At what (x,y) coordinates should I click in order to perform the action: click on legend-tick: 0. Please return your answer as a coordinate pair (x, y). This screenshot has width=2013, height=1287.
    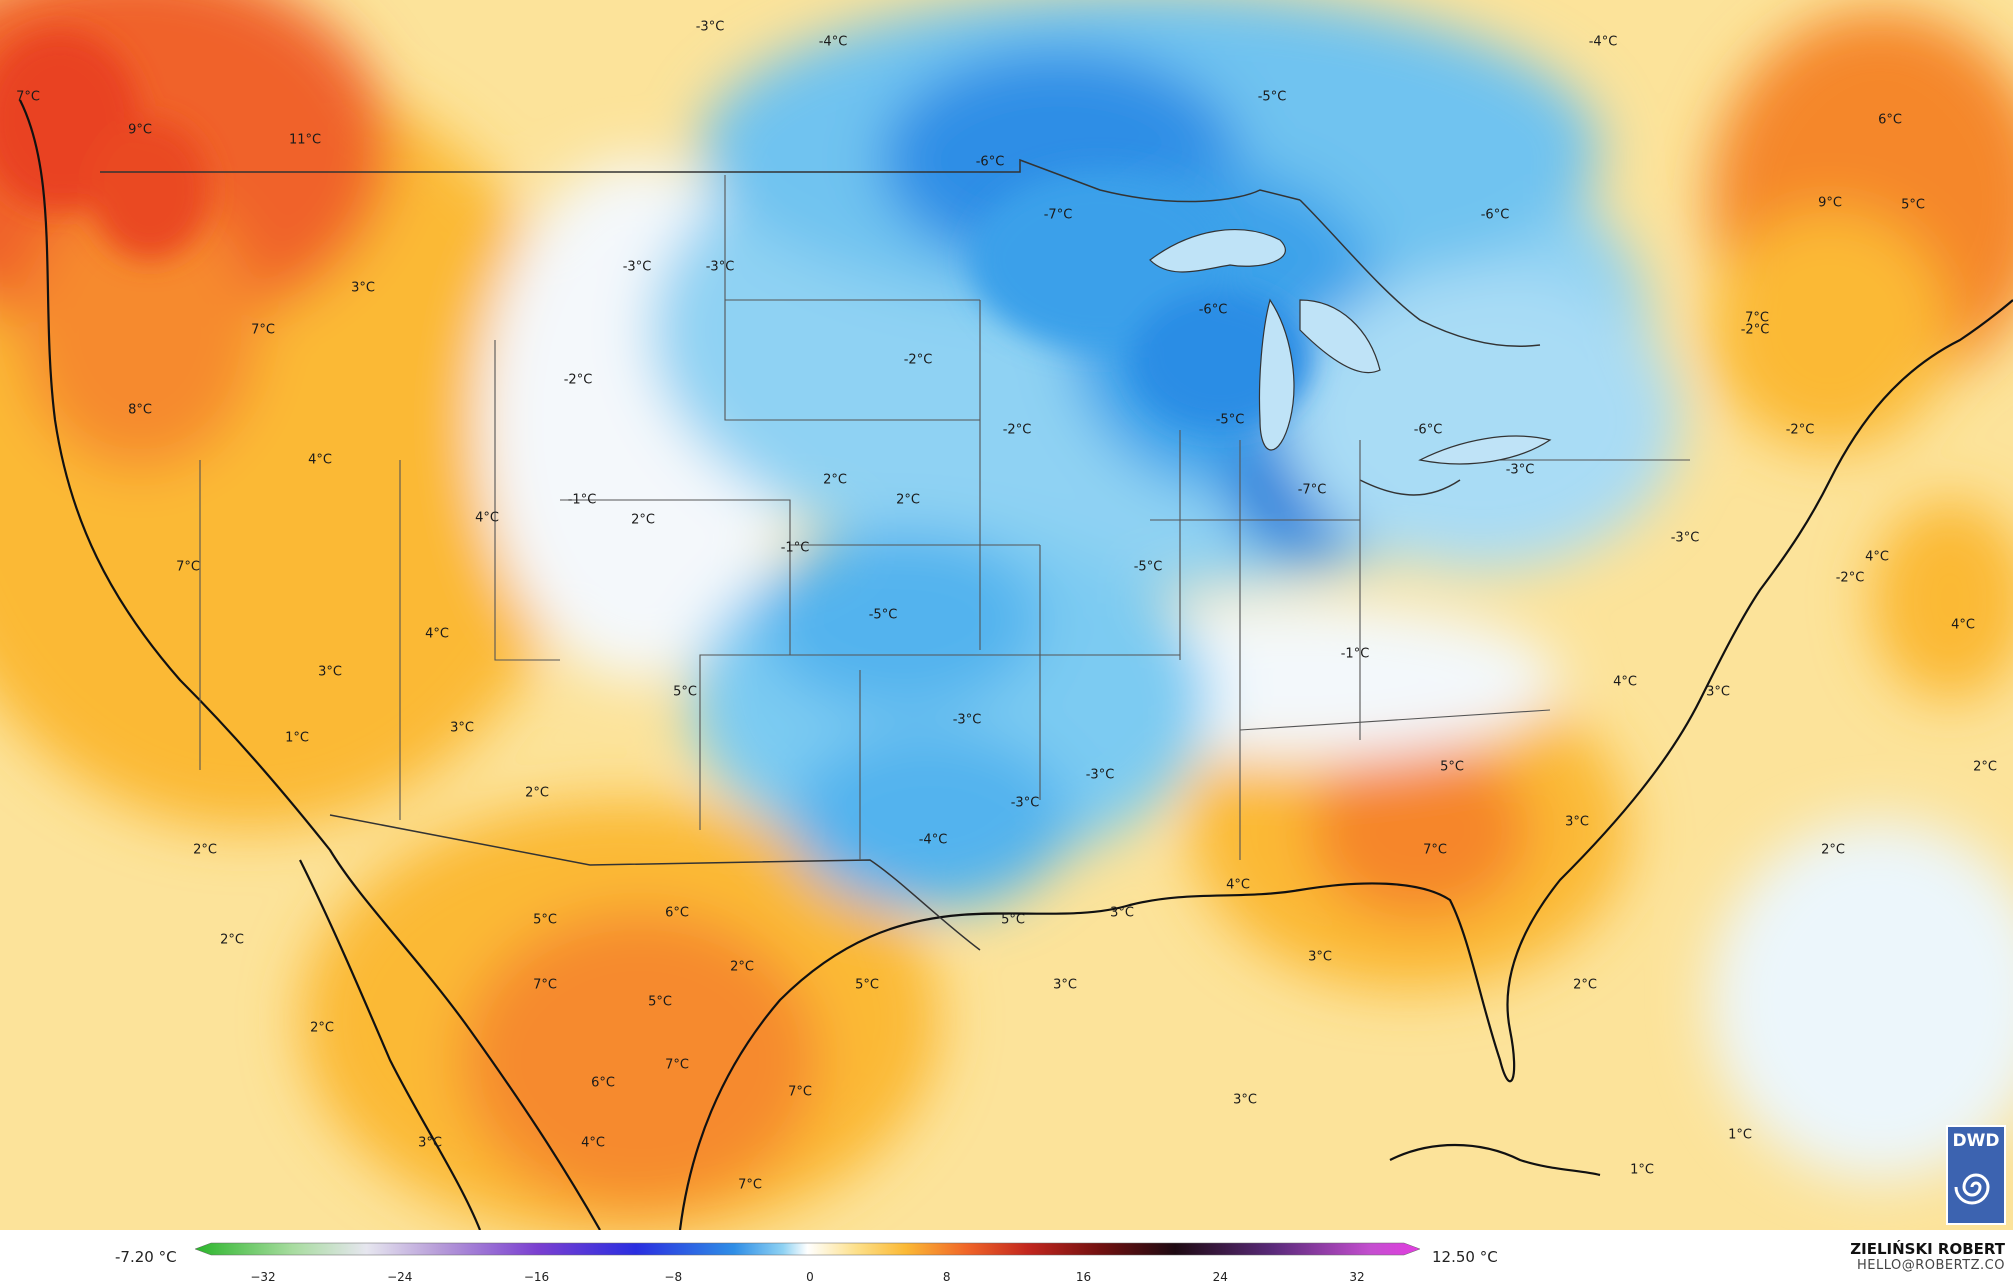
    Looking at the image, I should click on (810, 1277).